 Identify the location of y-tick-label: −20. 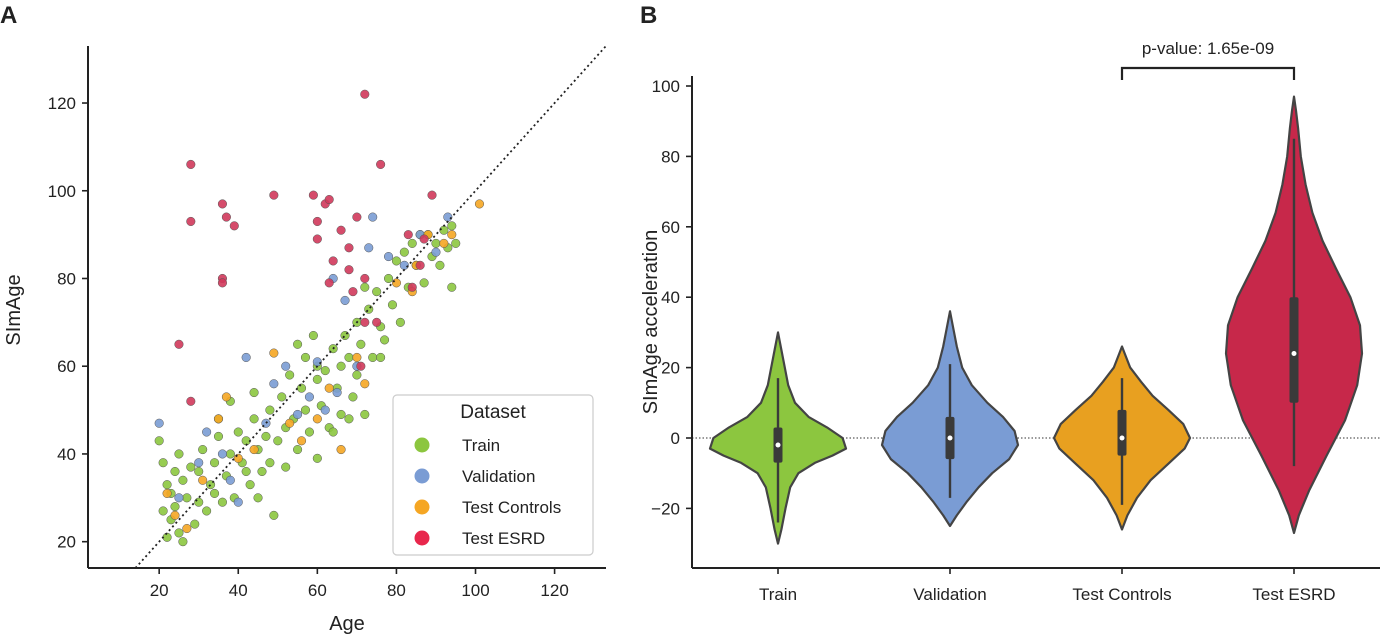
(665, 508).